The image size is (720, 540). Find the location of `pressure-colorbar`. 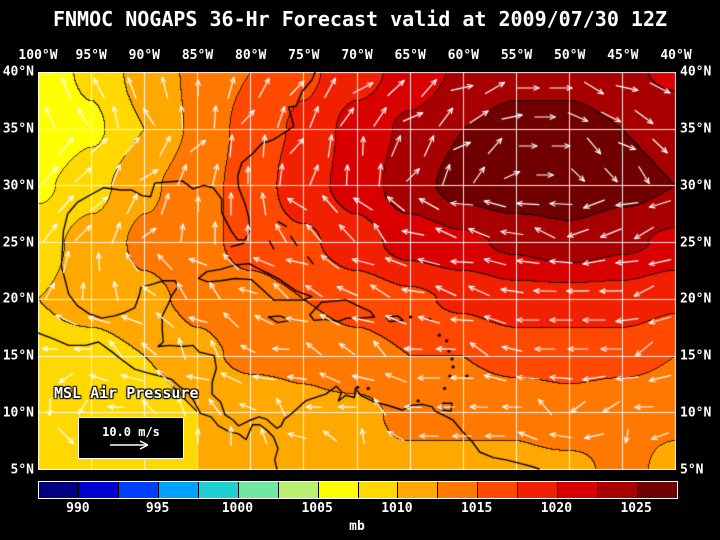

pressure-colorbar is located at coordinates (358, 490).